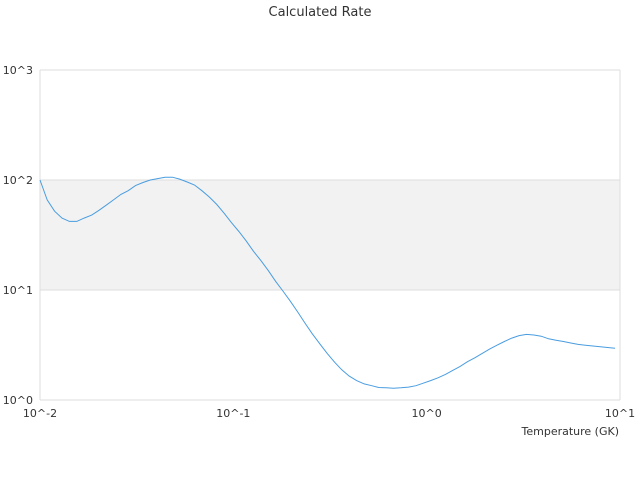 Image resolution: width=640 pixels, height=480 pixels. I want to click on y-tick-label: 10^2, so click(18, 180).